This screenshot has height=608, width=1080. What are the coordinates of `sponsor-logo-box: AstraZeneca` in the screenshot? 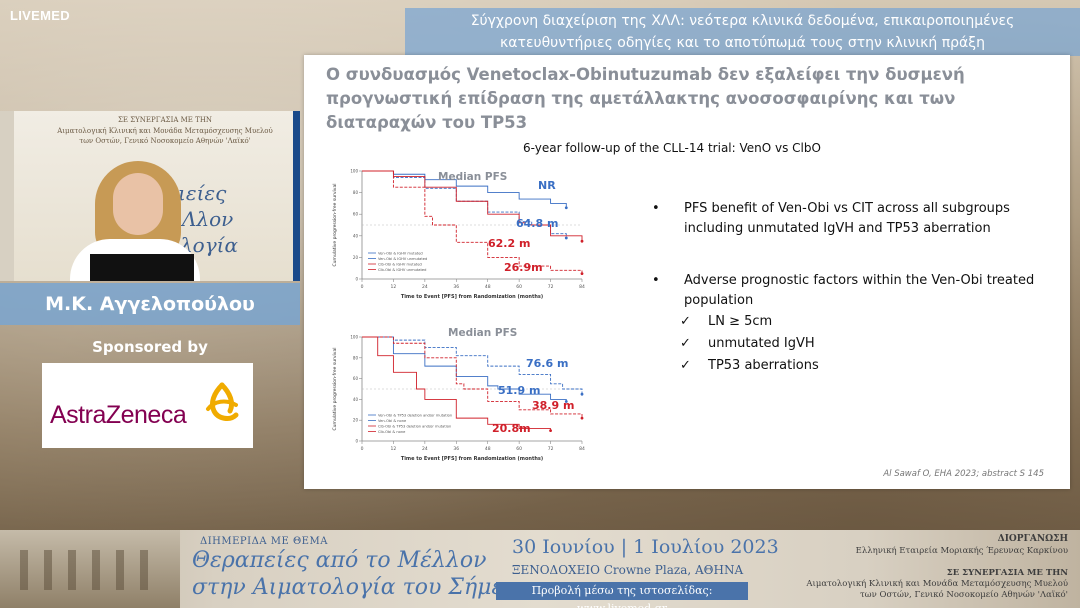 It's located at (147, 405).